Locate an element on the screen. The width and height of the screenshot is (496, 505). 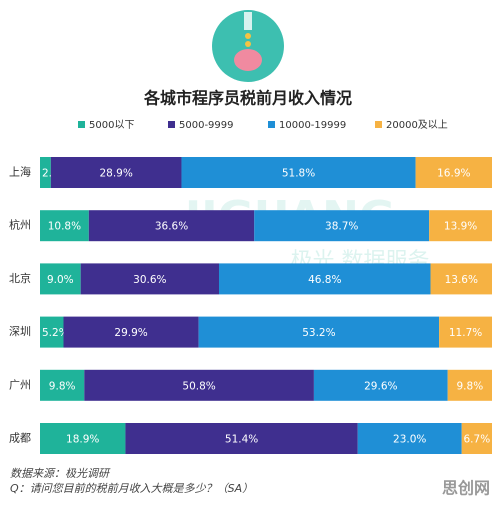
data-label: 38.7% is located at coordinates (341, 227).